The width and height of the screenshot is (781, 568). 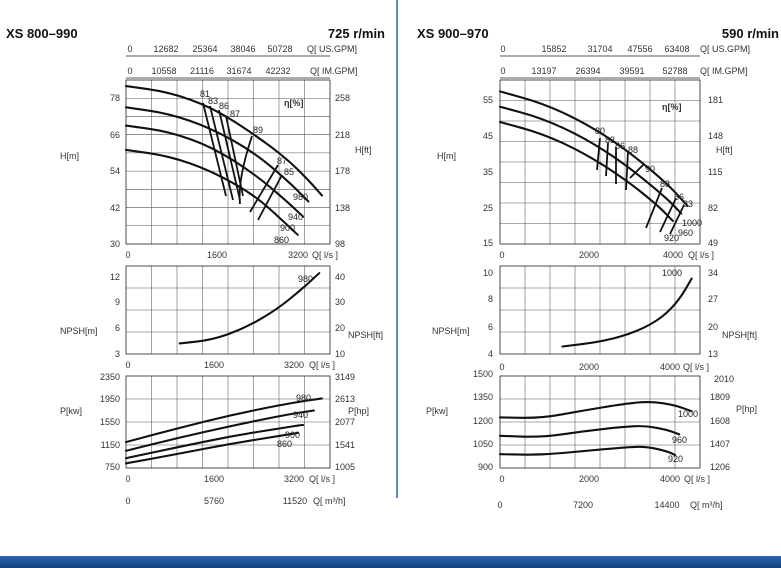 I want to click on efficiency-value: 83, so click(x=213, y=101).